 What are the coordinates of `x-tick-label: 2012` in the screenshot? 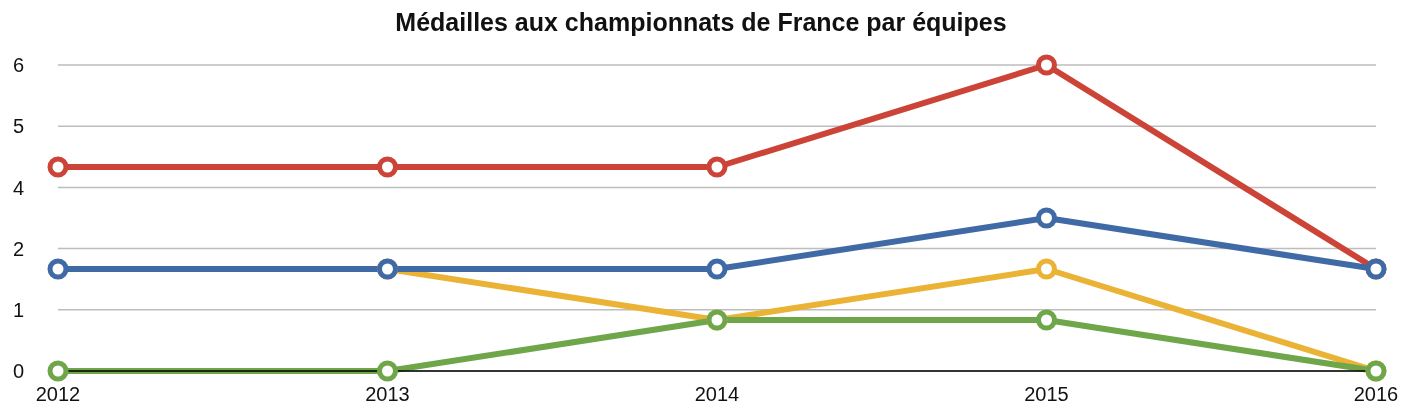 It's located at (58, 394).